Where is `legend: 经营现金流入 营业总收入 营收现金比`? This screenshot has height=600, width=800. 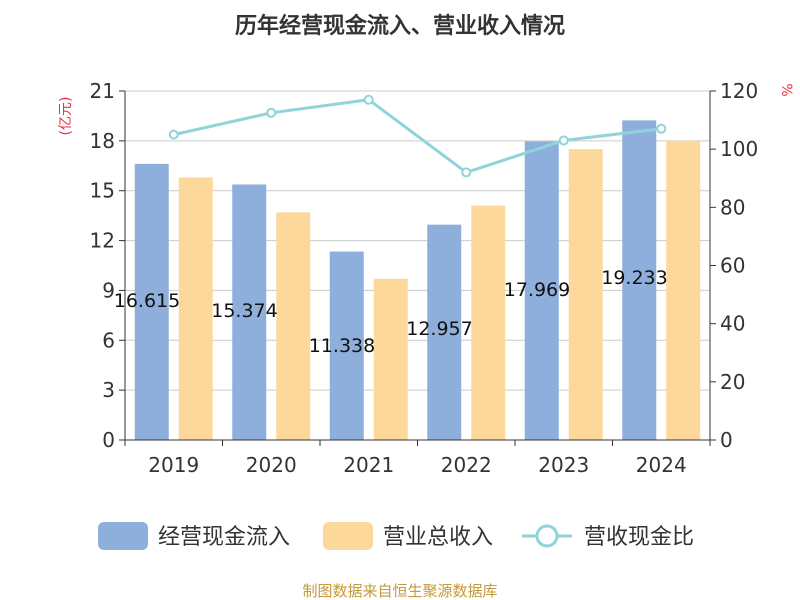
legend: 经营现金流入 营业总收入 营收现金比 is located at coordinates (396, 536).